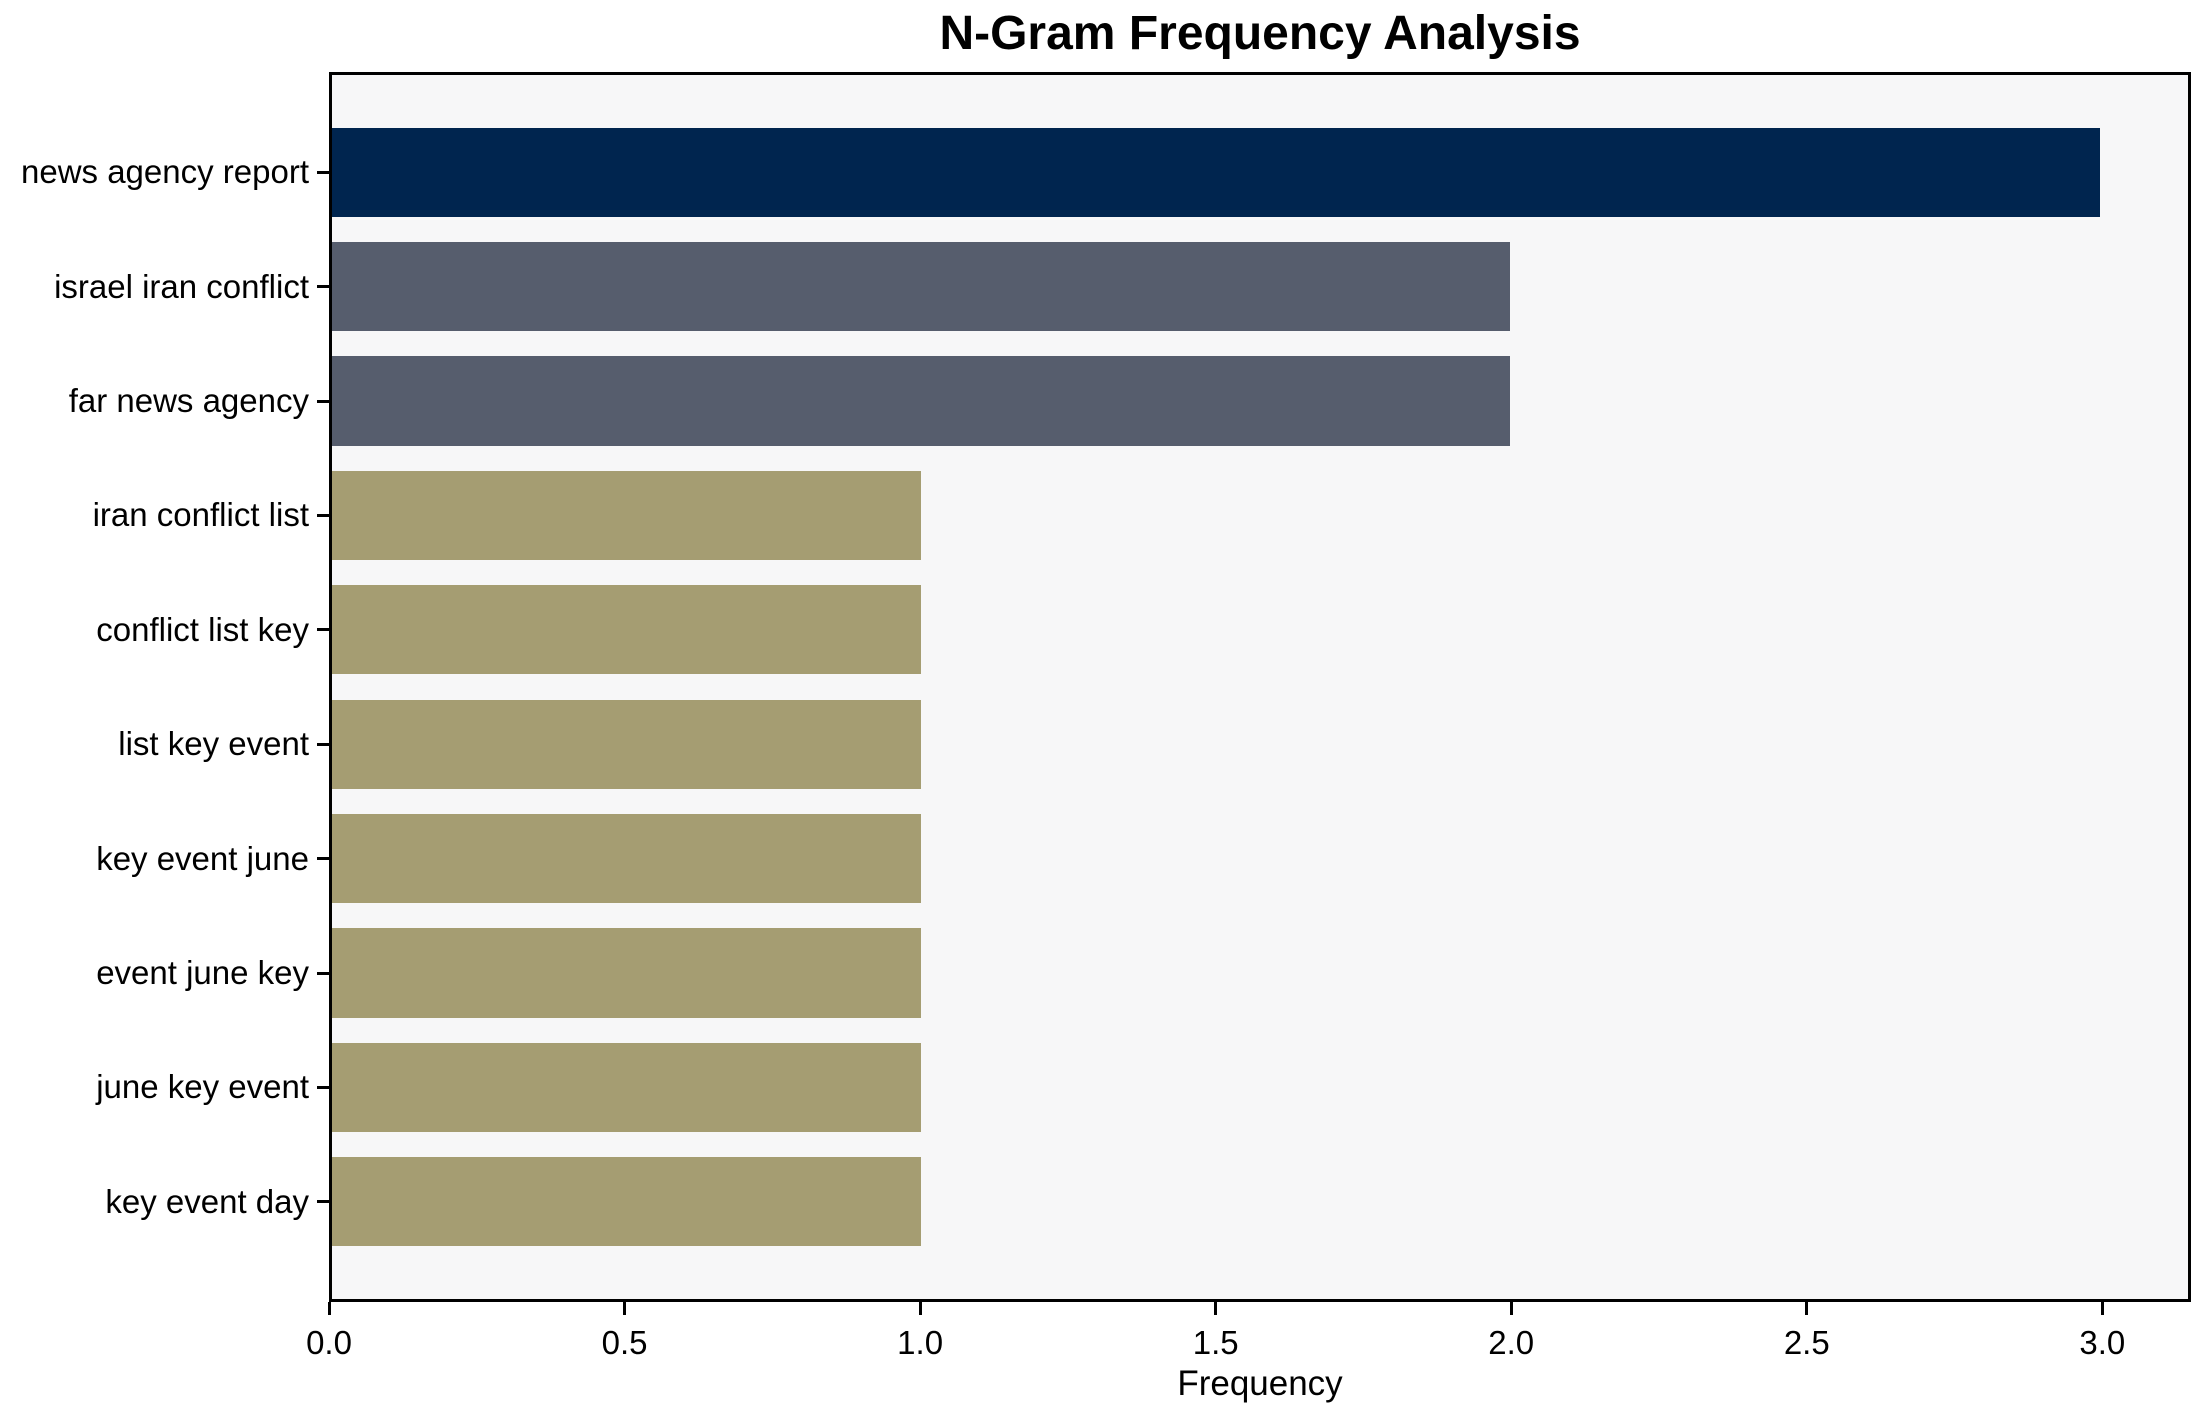 Image resolution: width=2210 pixels, height=1414 pixels. What do you see at coordinates (1215, 1342) in the screenshot?
I see `x-tick-label: 1.5` at bounding box center [1215, 1342].